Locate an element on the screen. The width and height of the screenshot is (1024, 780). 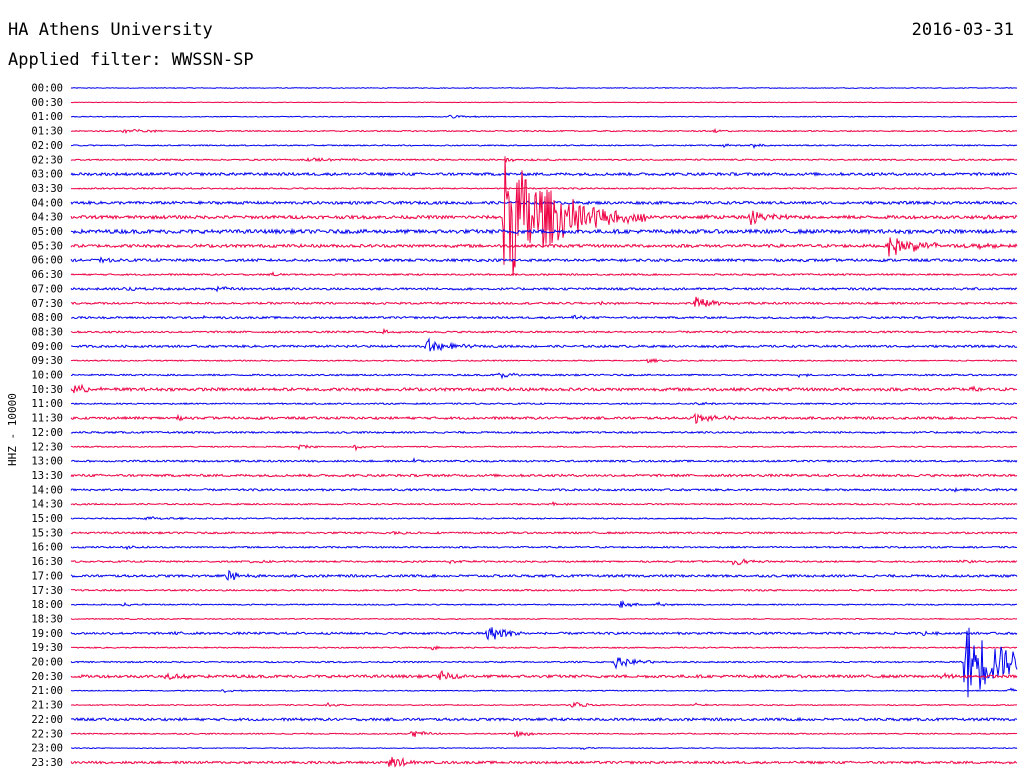
row-time-label: 04:00 is located at coordinates (47, 203).